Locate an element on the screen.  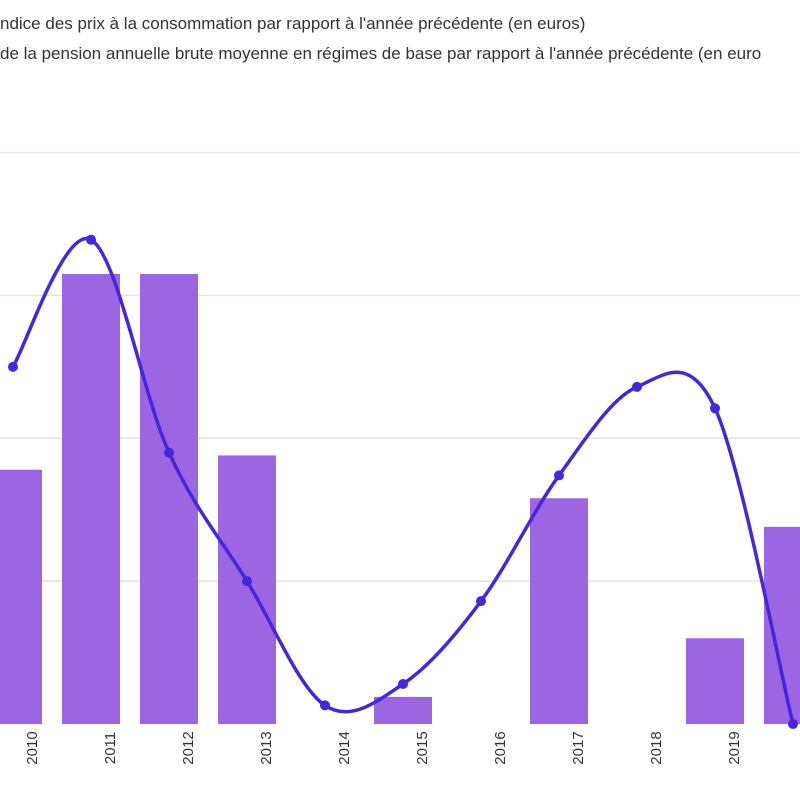
line-point-2012 is located at coordinates (169, 452).